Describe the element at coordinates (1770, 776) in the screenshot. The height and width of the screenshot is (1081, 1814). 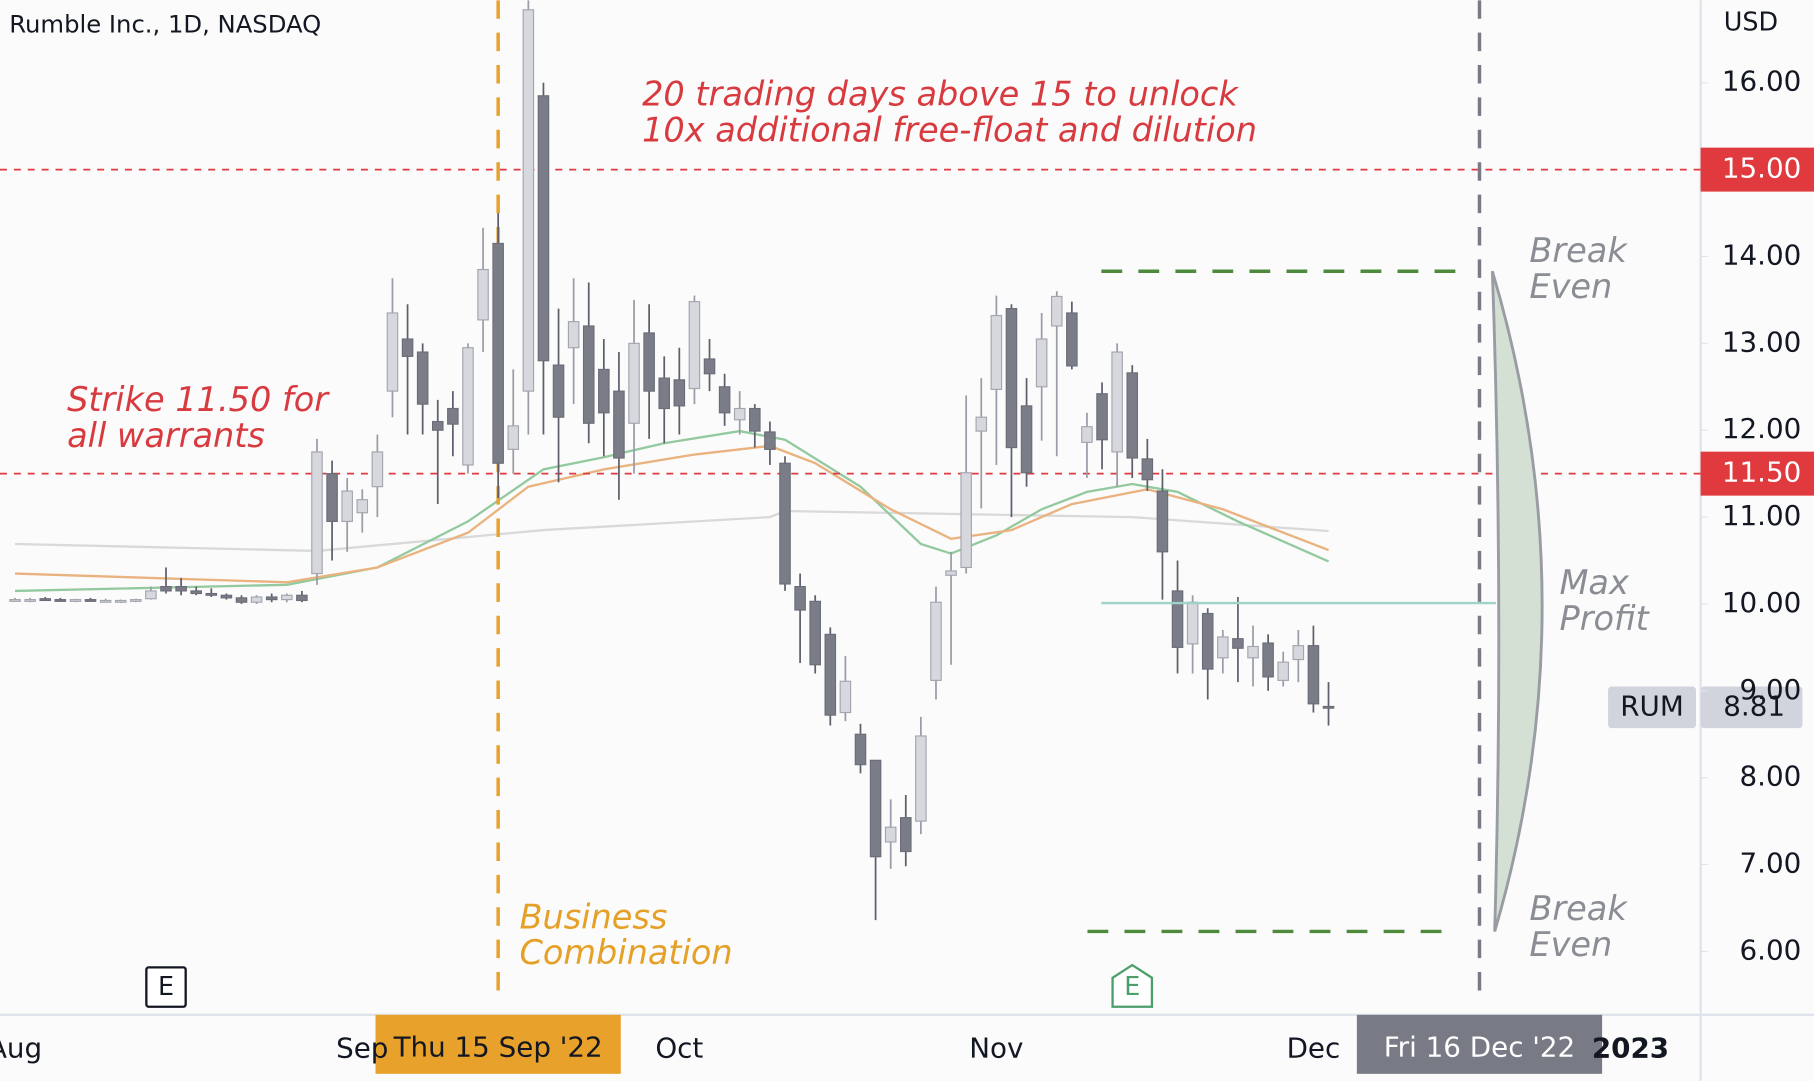
I see `y-tick-label: 8.00` at that location.